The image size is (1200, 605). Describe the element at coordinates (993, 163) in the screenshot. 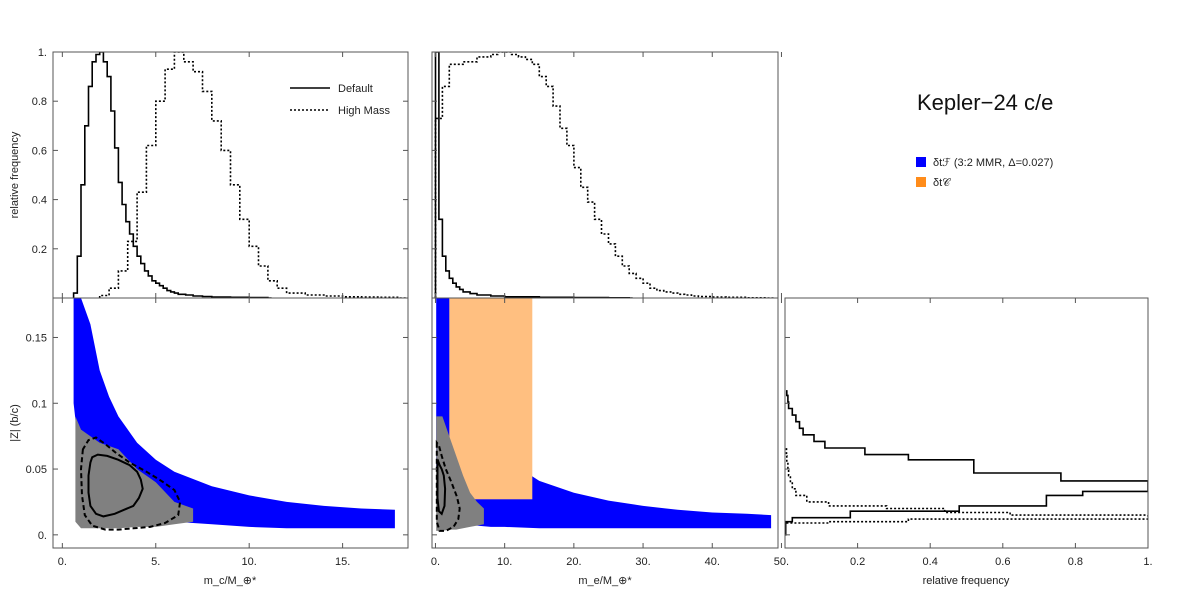

I see `legend-label-blue: δtℱ (3:2 MMR, Δ=0.027)` at that location.